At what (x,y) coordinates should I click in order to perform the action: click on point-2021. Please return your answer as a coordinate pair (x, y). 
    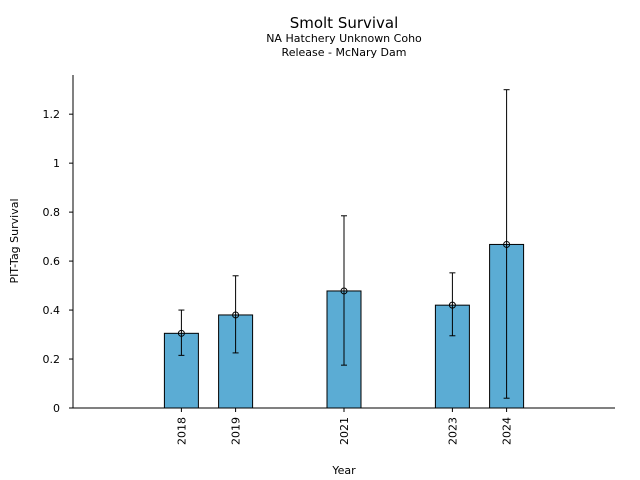
    Looking at the image, I should click on (344, 291).